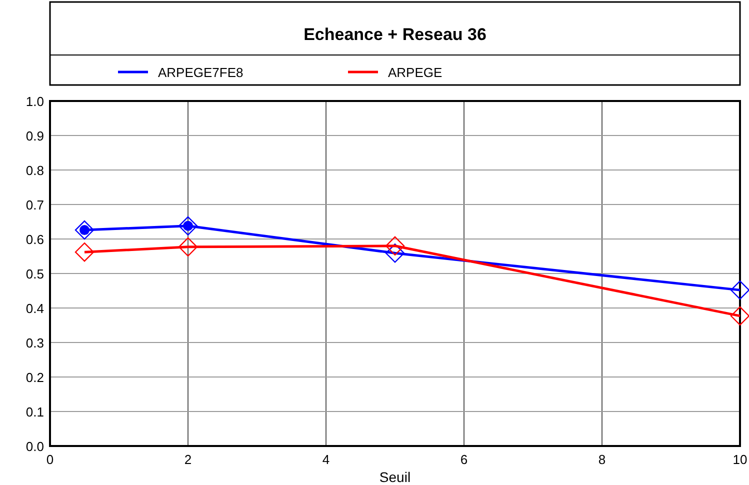  I want to click on y-tick-label: 0.3, so click(35, 343).